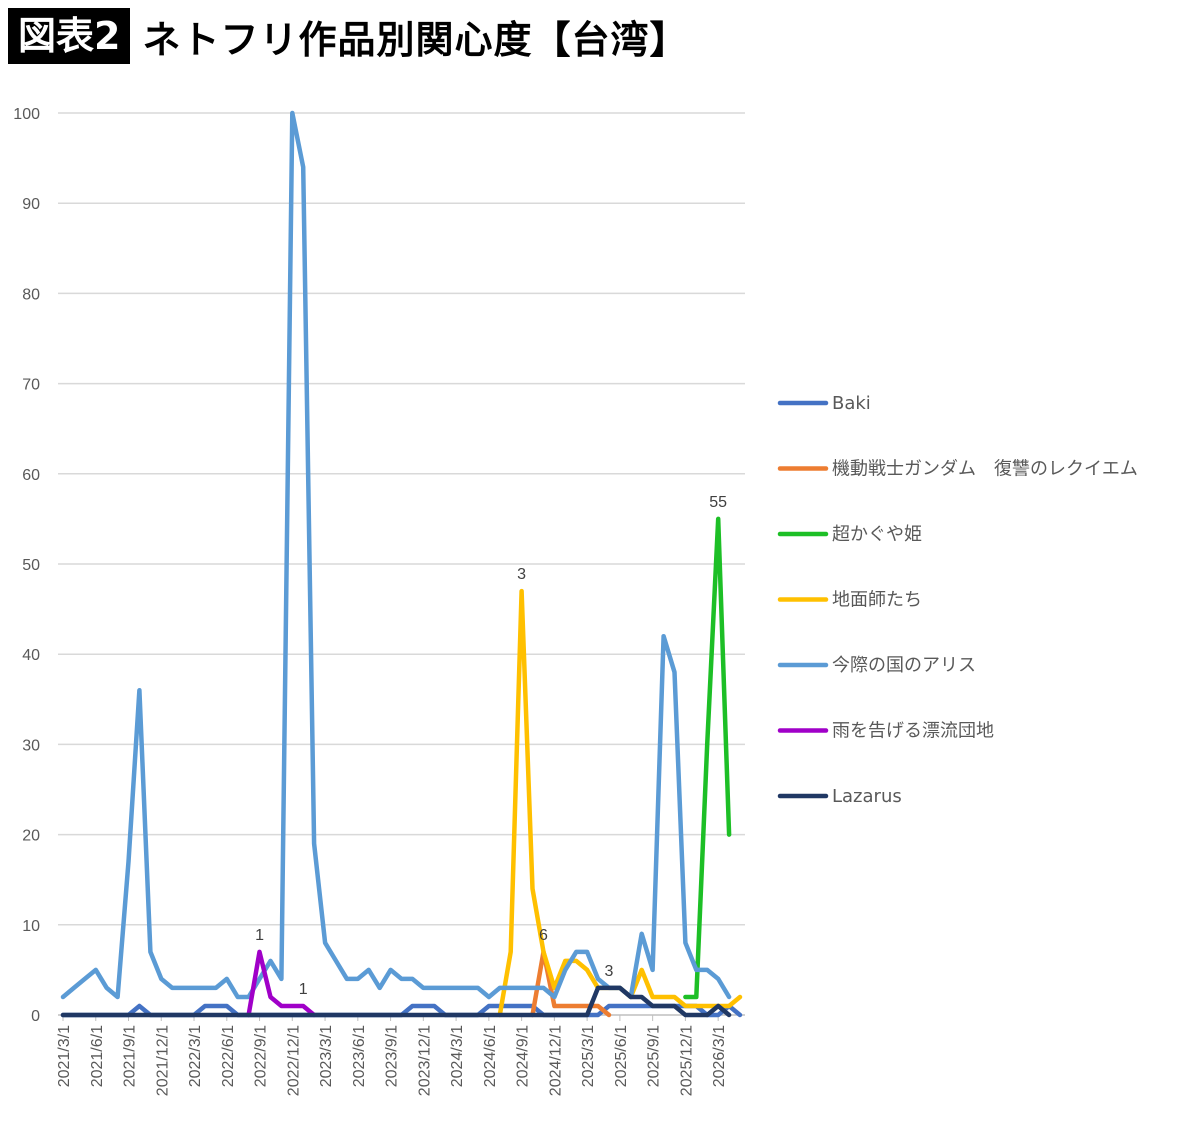  What do you see at coordinates (555, 1060) in the screenshot?
I see `x-tick-label: 2024/12/1` at bounding box center [555, 1060].